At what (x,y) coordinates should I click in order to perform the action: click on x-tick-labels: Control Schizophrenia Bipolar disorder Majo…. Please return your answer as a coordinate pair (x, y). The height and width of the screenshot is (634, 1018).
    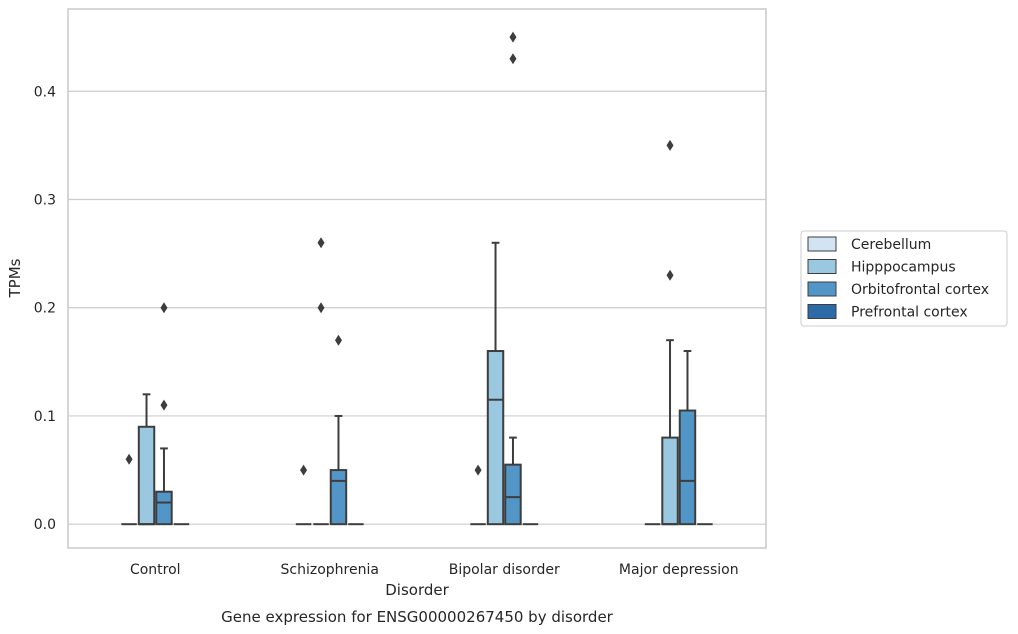
    Looking at the image, I should click on (434, 570).